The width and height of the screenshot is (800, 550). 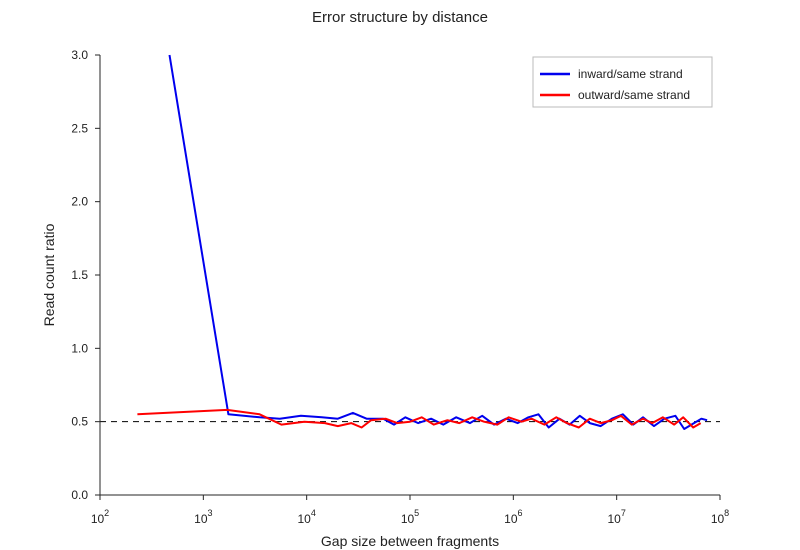 What do you see at coordinates (79, 275) in the screenshot?
I see `y-tick-label: 1.5` at bounding box center [79, 275].